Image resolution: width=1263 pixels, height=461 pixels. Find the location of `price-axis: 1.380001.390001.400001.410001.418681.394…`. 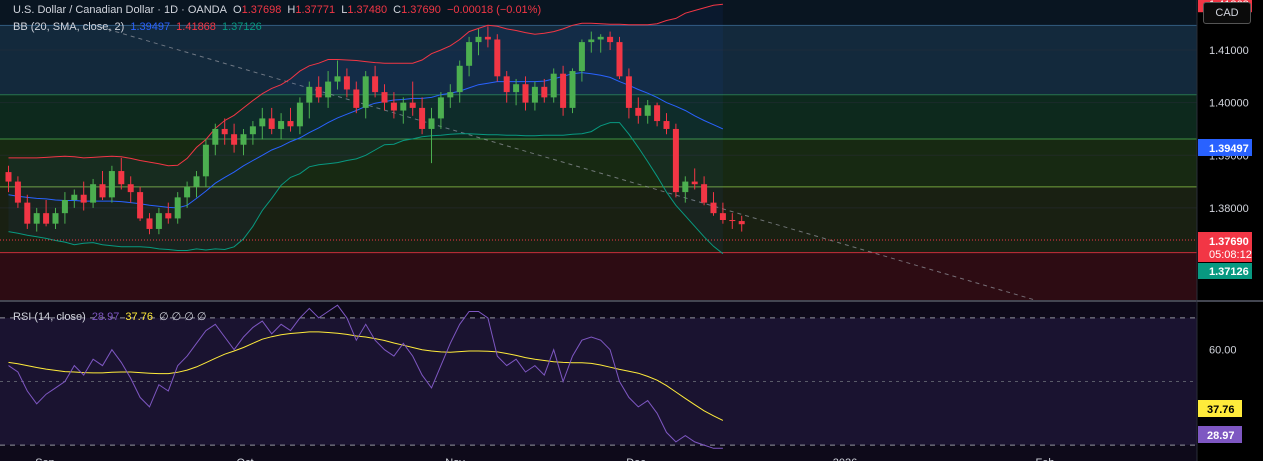

price-axis: 1.380001.390001.400001.410001.418681.394… is located at coordinates (1229, 230).